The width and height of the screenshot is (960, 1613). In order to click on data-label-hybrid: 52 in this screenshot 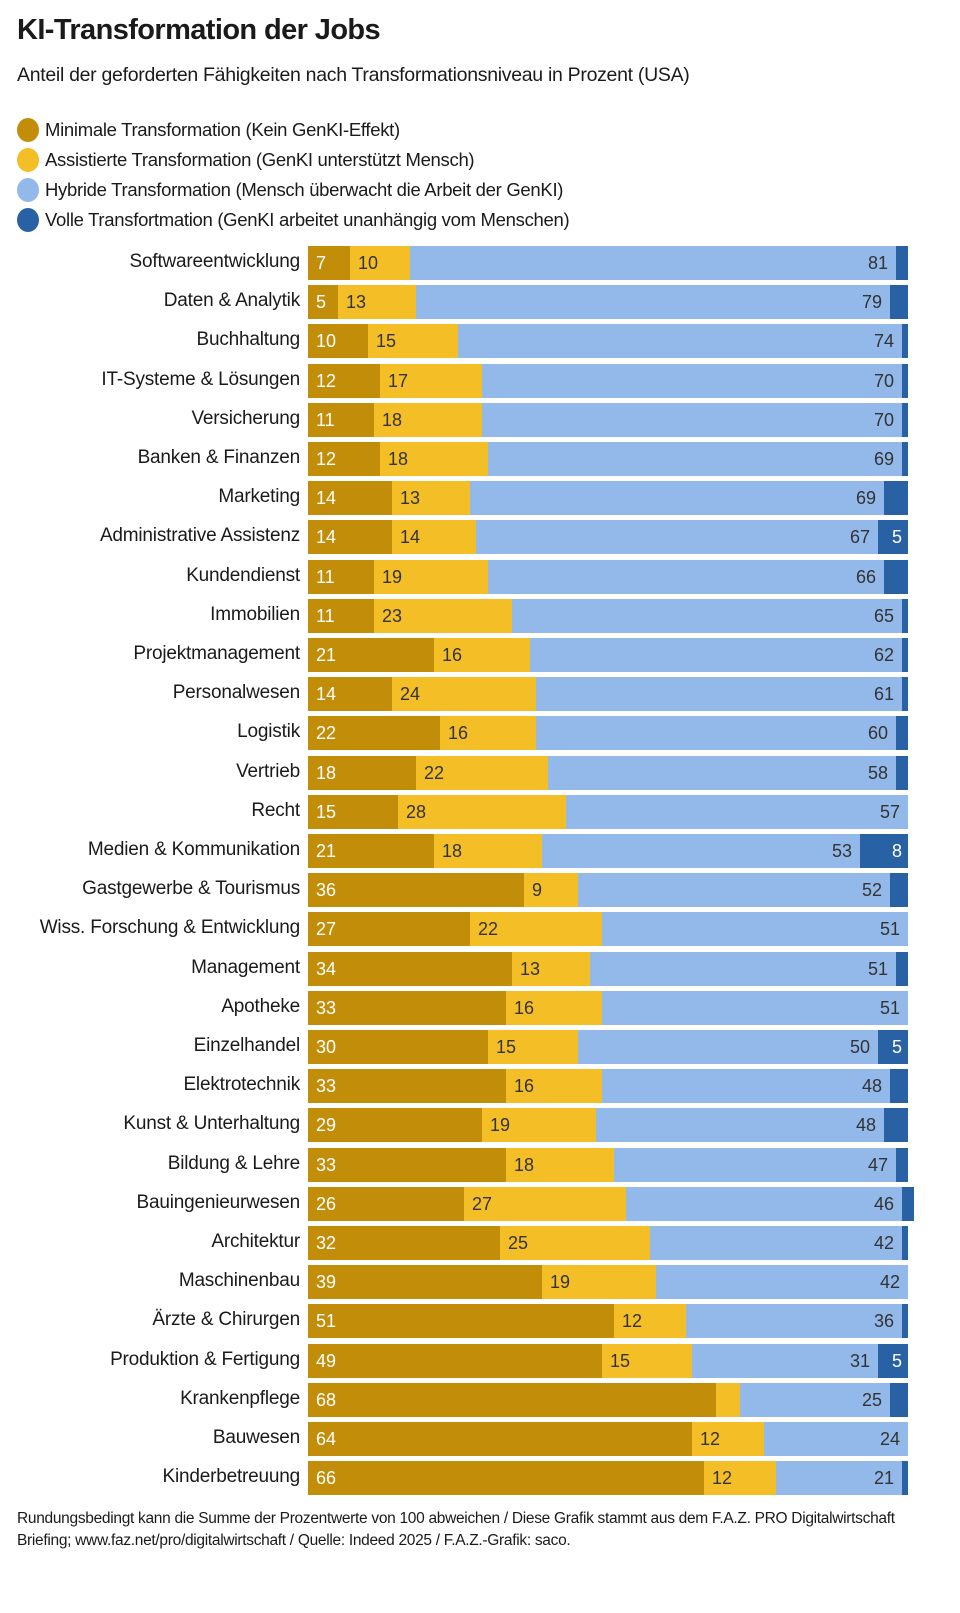, I will do `click(871, 890)`.